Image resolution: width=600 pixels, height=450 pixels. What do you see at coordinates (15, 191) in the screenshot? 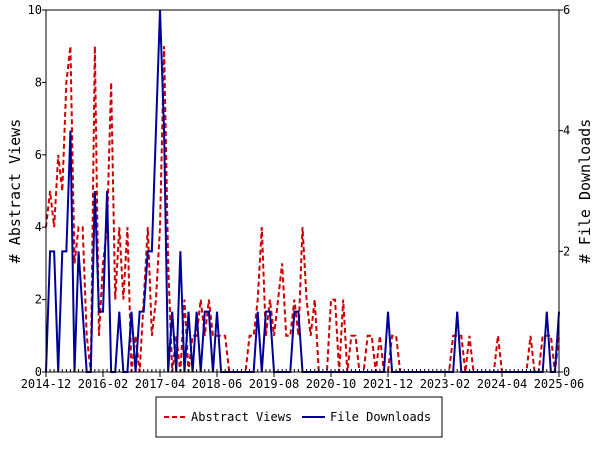
I see `left-axis-title: # Abstract Views` at bounding box center [15, 191].